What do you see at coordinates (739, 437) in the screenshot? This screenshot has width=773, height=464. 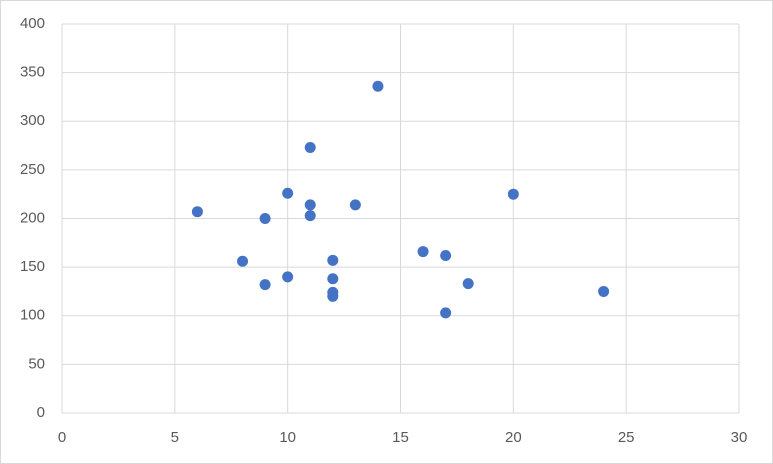 I see `x-tick-label: 30` at bounding box center [739, 437].